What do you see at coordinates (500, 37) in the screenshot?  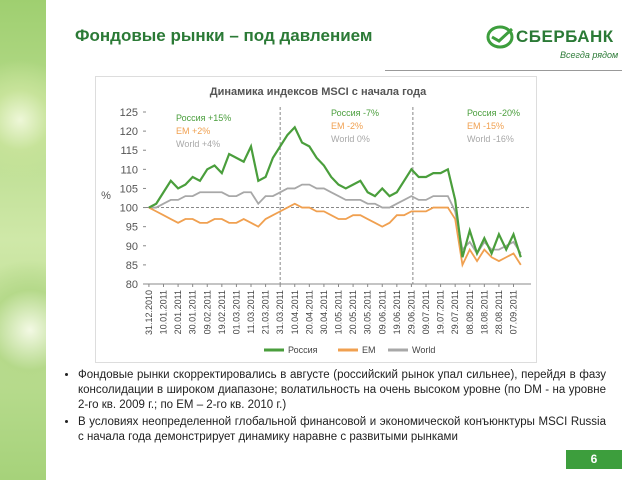 I see `logo-mark` at bounding box center [500, 37].